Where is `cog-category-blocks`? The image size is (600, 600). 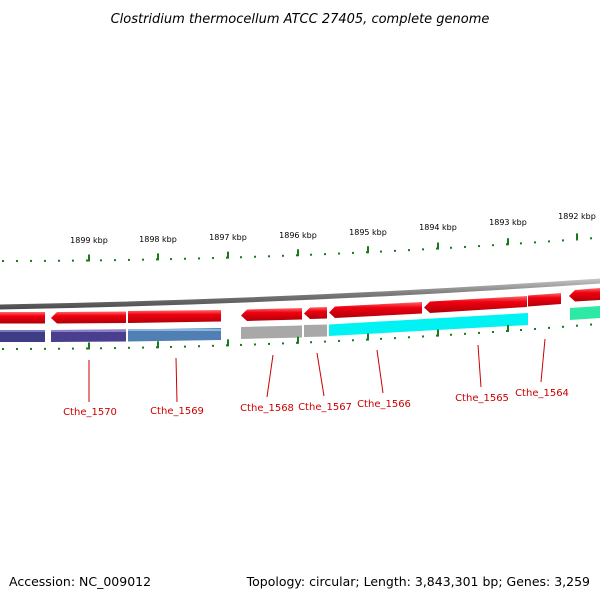 cog-category-blocks is located at coordinates (300, 324).